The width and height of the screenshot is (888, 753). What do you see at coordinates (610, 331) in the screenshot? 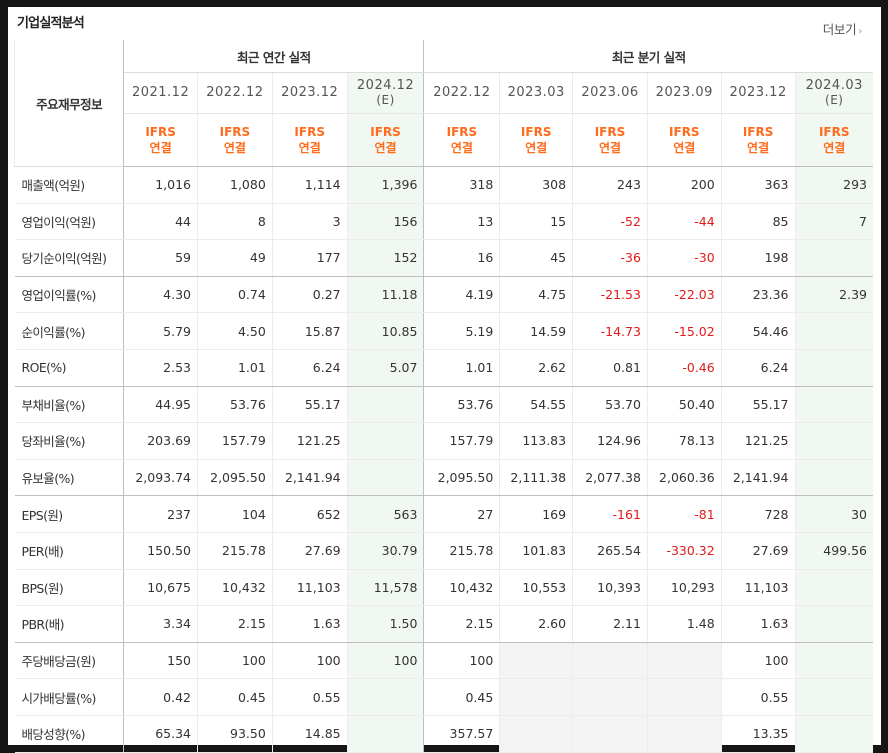
I see `value-cell: -14.73` at bounding box center [610, 331].